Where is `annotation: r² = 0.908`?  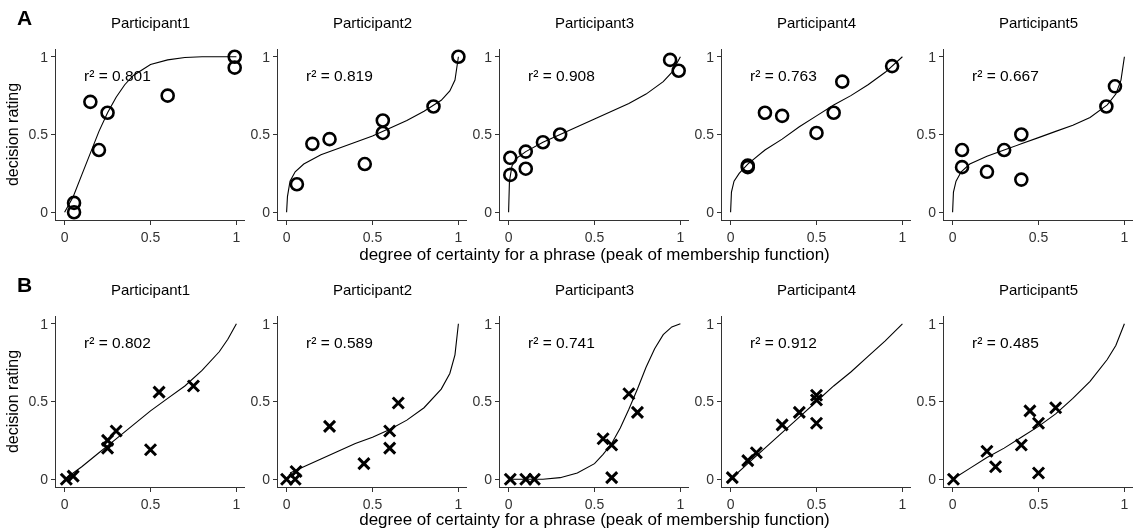
annotation: r² = 0.908 is located at coordinates (561, 75).